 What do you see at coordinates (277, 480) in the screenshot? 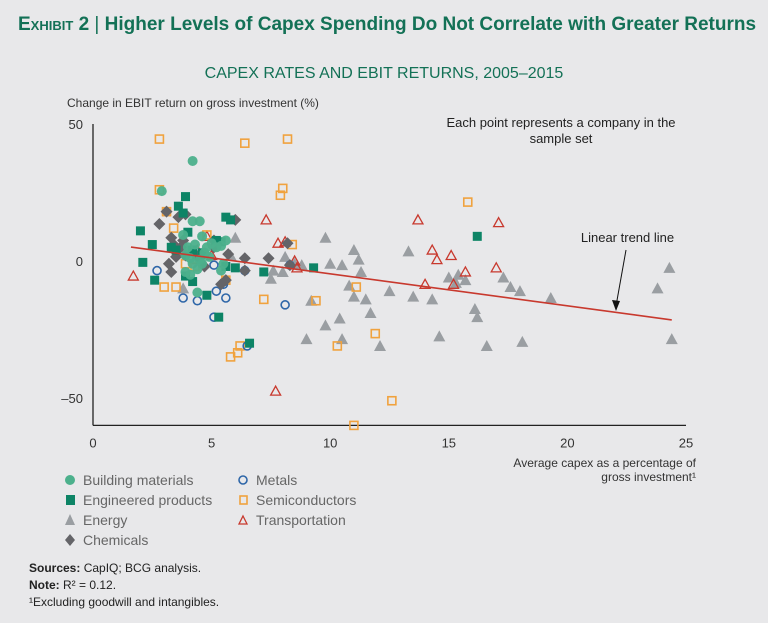
I see `legend-label: Metals` at bounding box center [277, 480].